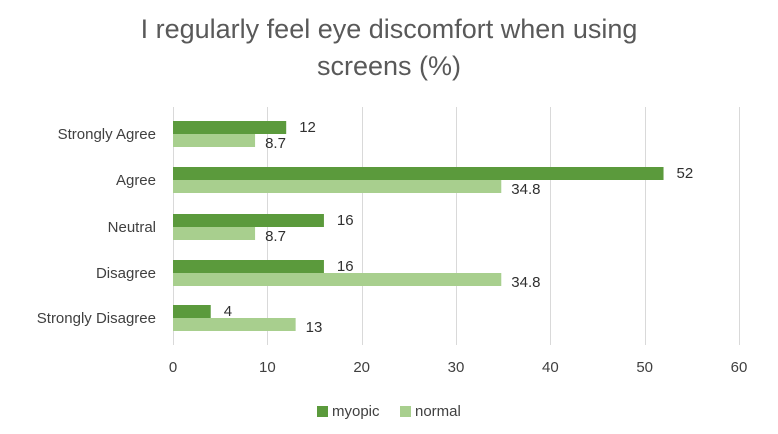  Describe the element at coordinates (136, 180) in the screenshot. I see `category-label: Agree` at that location.